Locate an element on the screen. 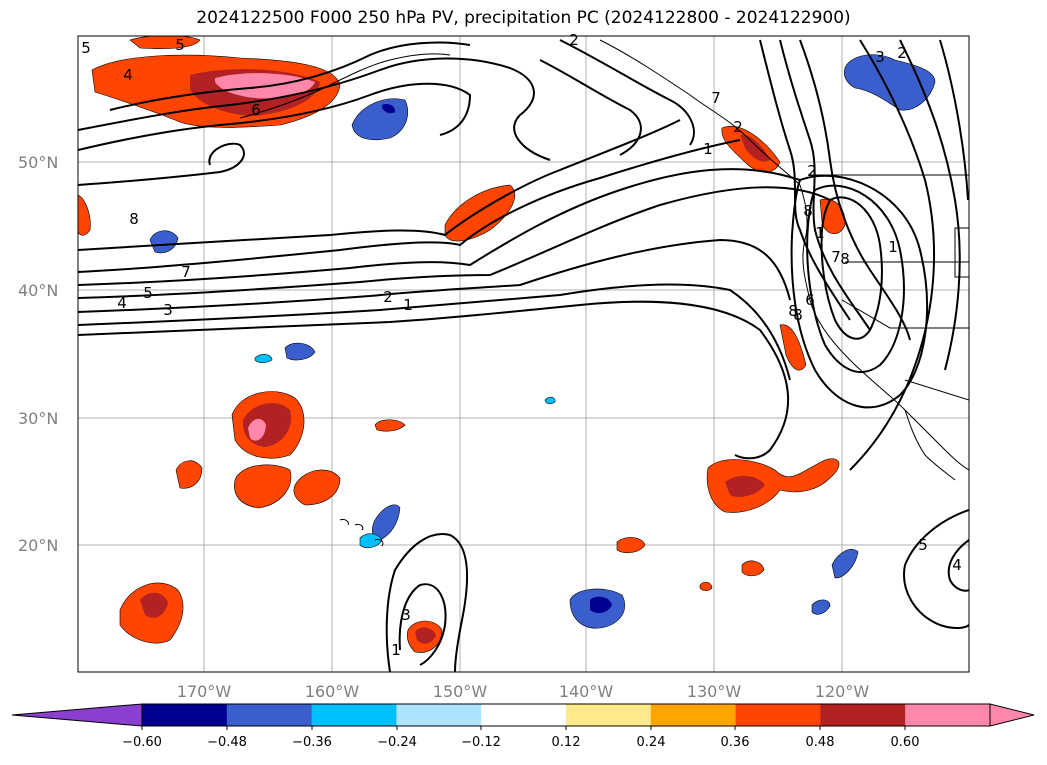  precip-neg-northeast is located at coordinates (890, 82).